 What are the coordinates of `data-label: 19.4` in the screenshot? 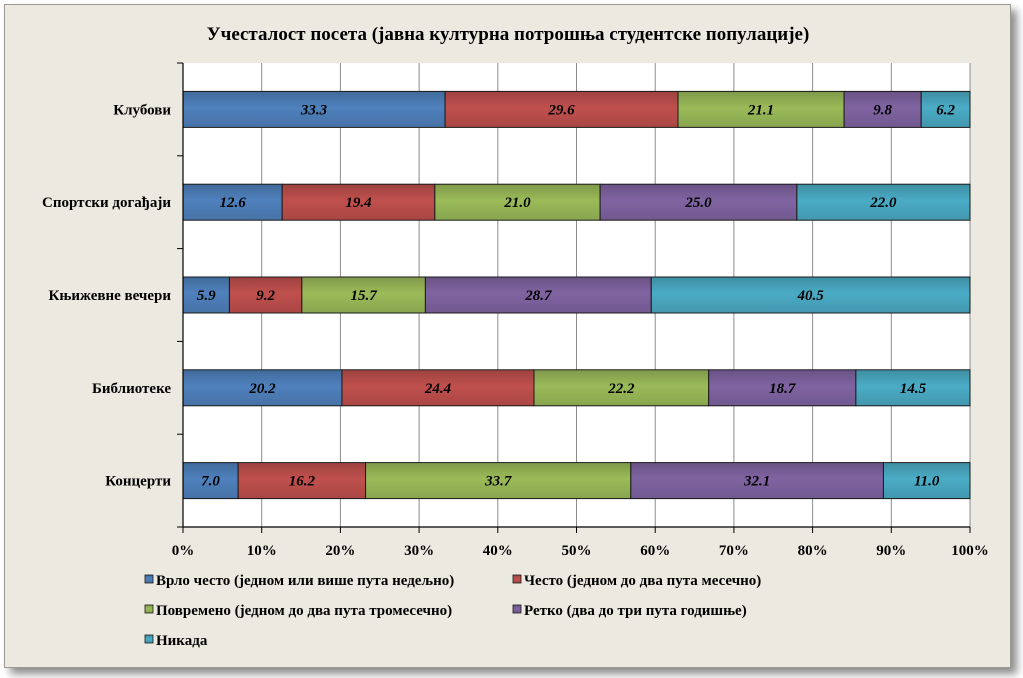 It's located at (358, 203).